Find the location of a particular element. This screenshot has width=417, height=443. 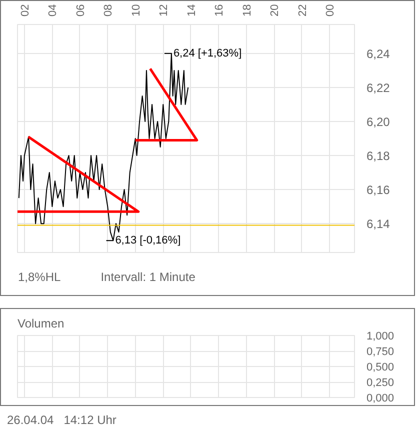

y-tick-label: 6,18 is located at coordinates (378, 156).